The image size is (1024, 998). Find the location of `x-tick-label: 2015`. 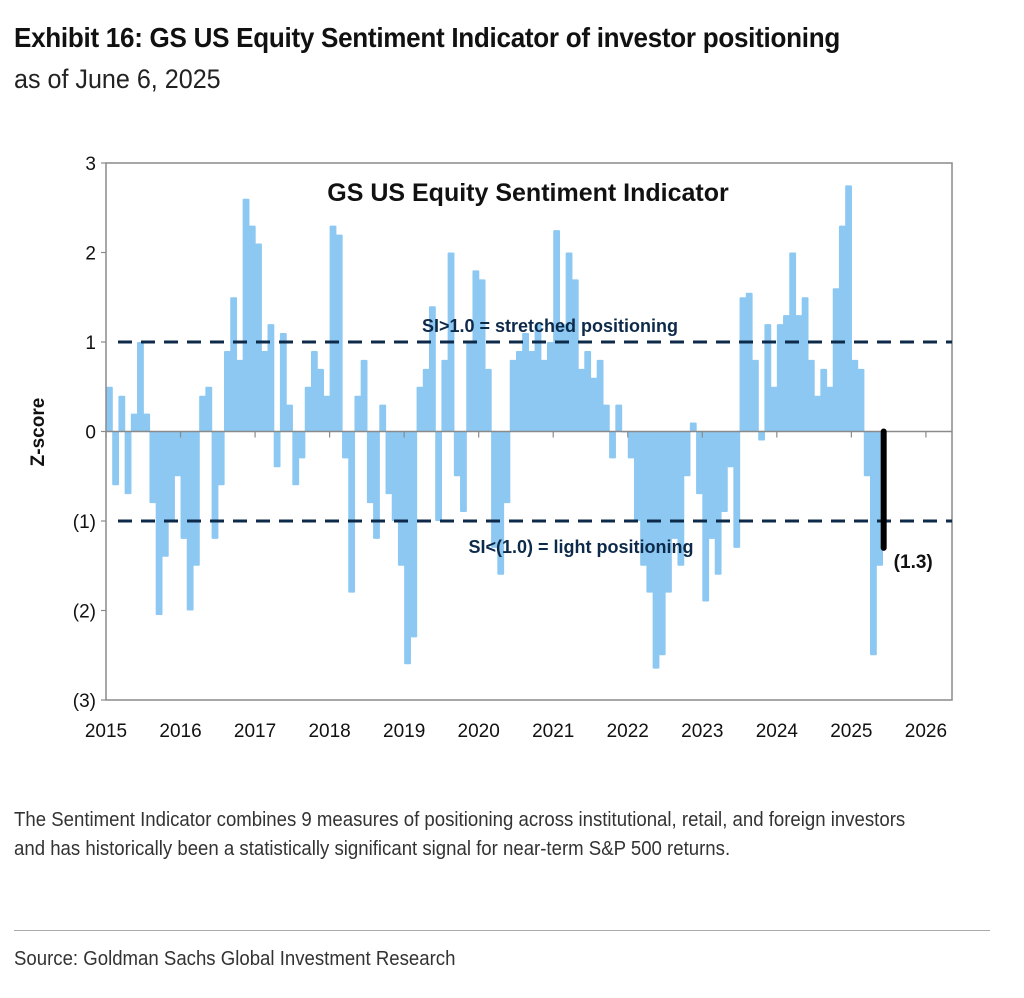

x-tick-label: 2015 is located at coordinates (106, 731).